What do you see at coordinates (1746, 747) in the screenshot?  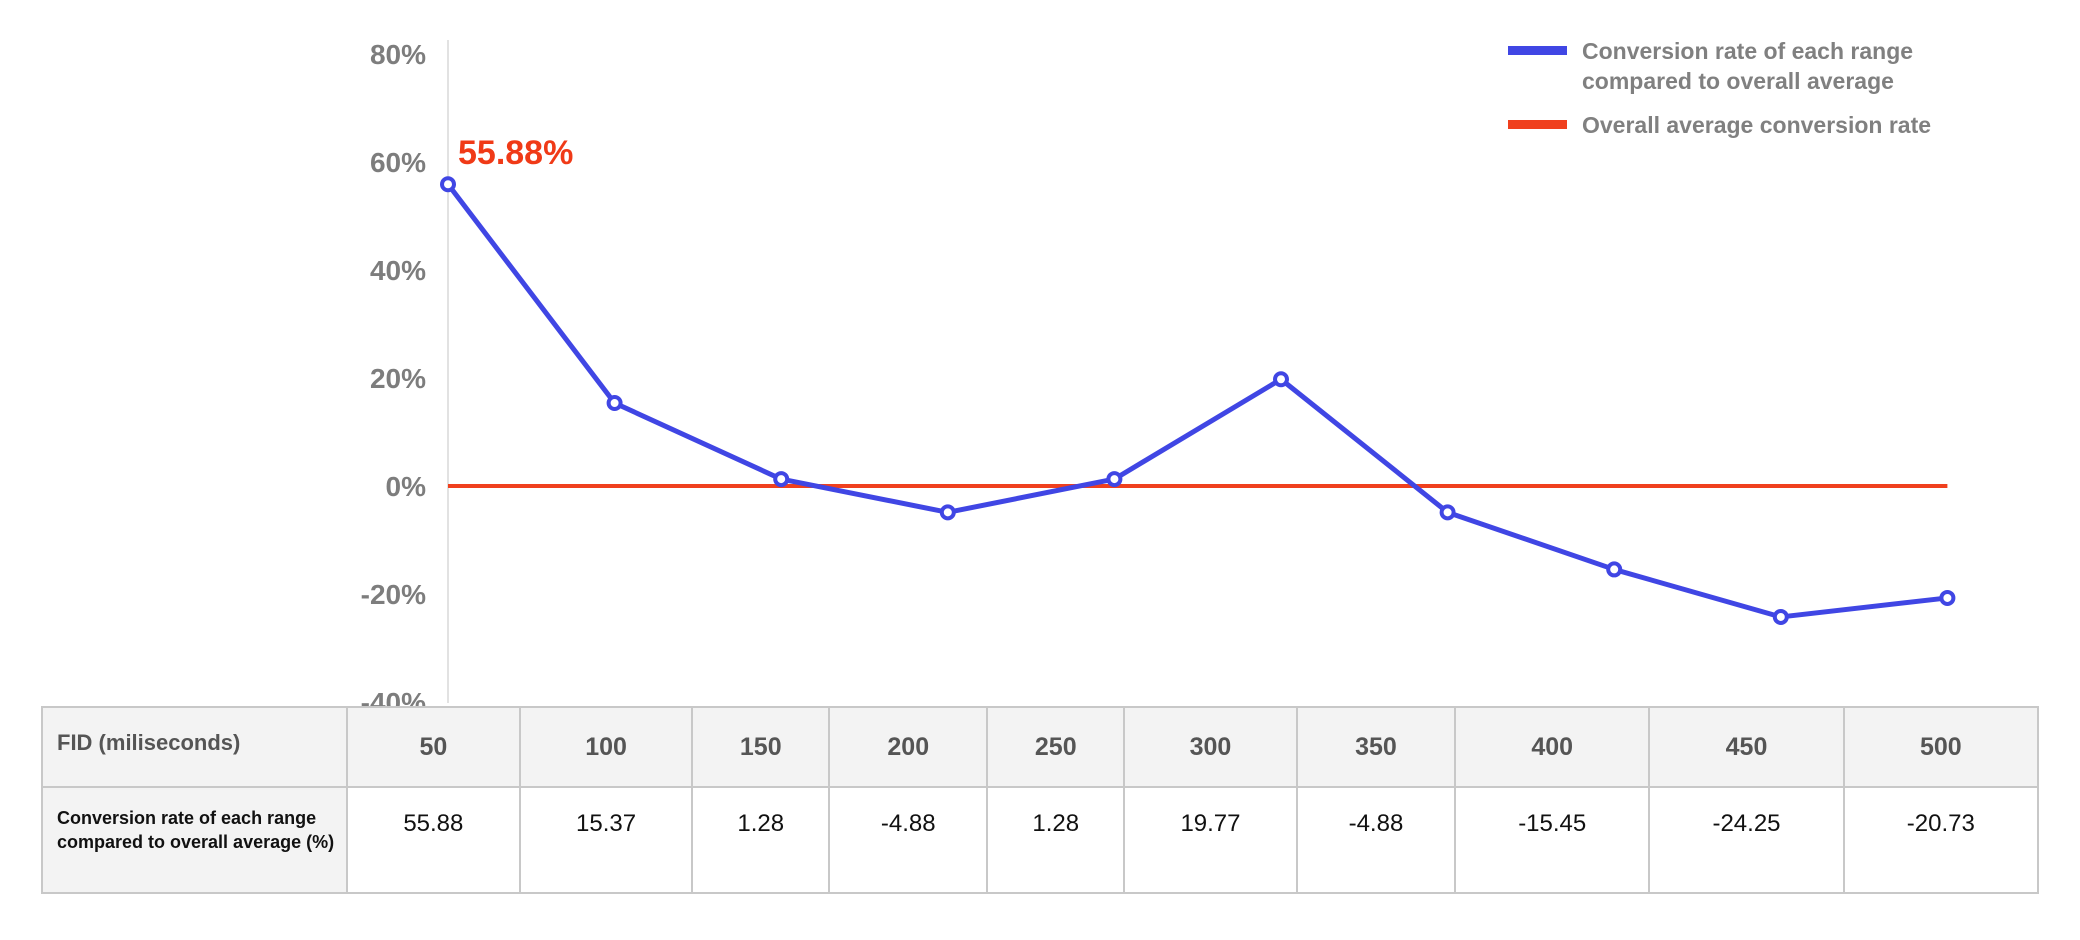 I see `fid-cell: 450` at bounding box center [1746, 747].